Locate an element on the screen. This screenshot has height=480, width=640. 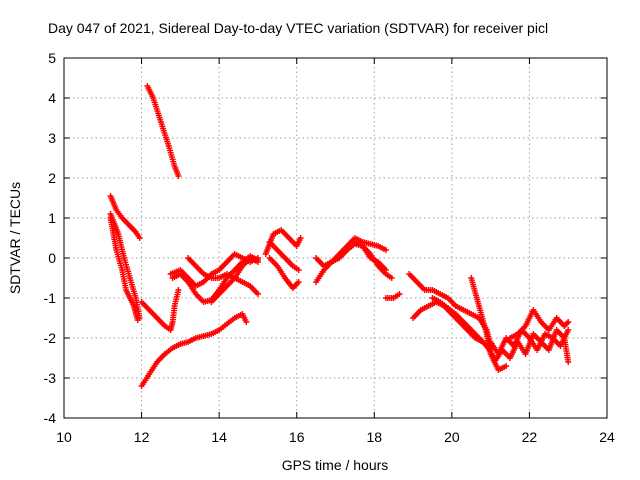
y-tick-label: 1 is located at coordinates (52, 218).